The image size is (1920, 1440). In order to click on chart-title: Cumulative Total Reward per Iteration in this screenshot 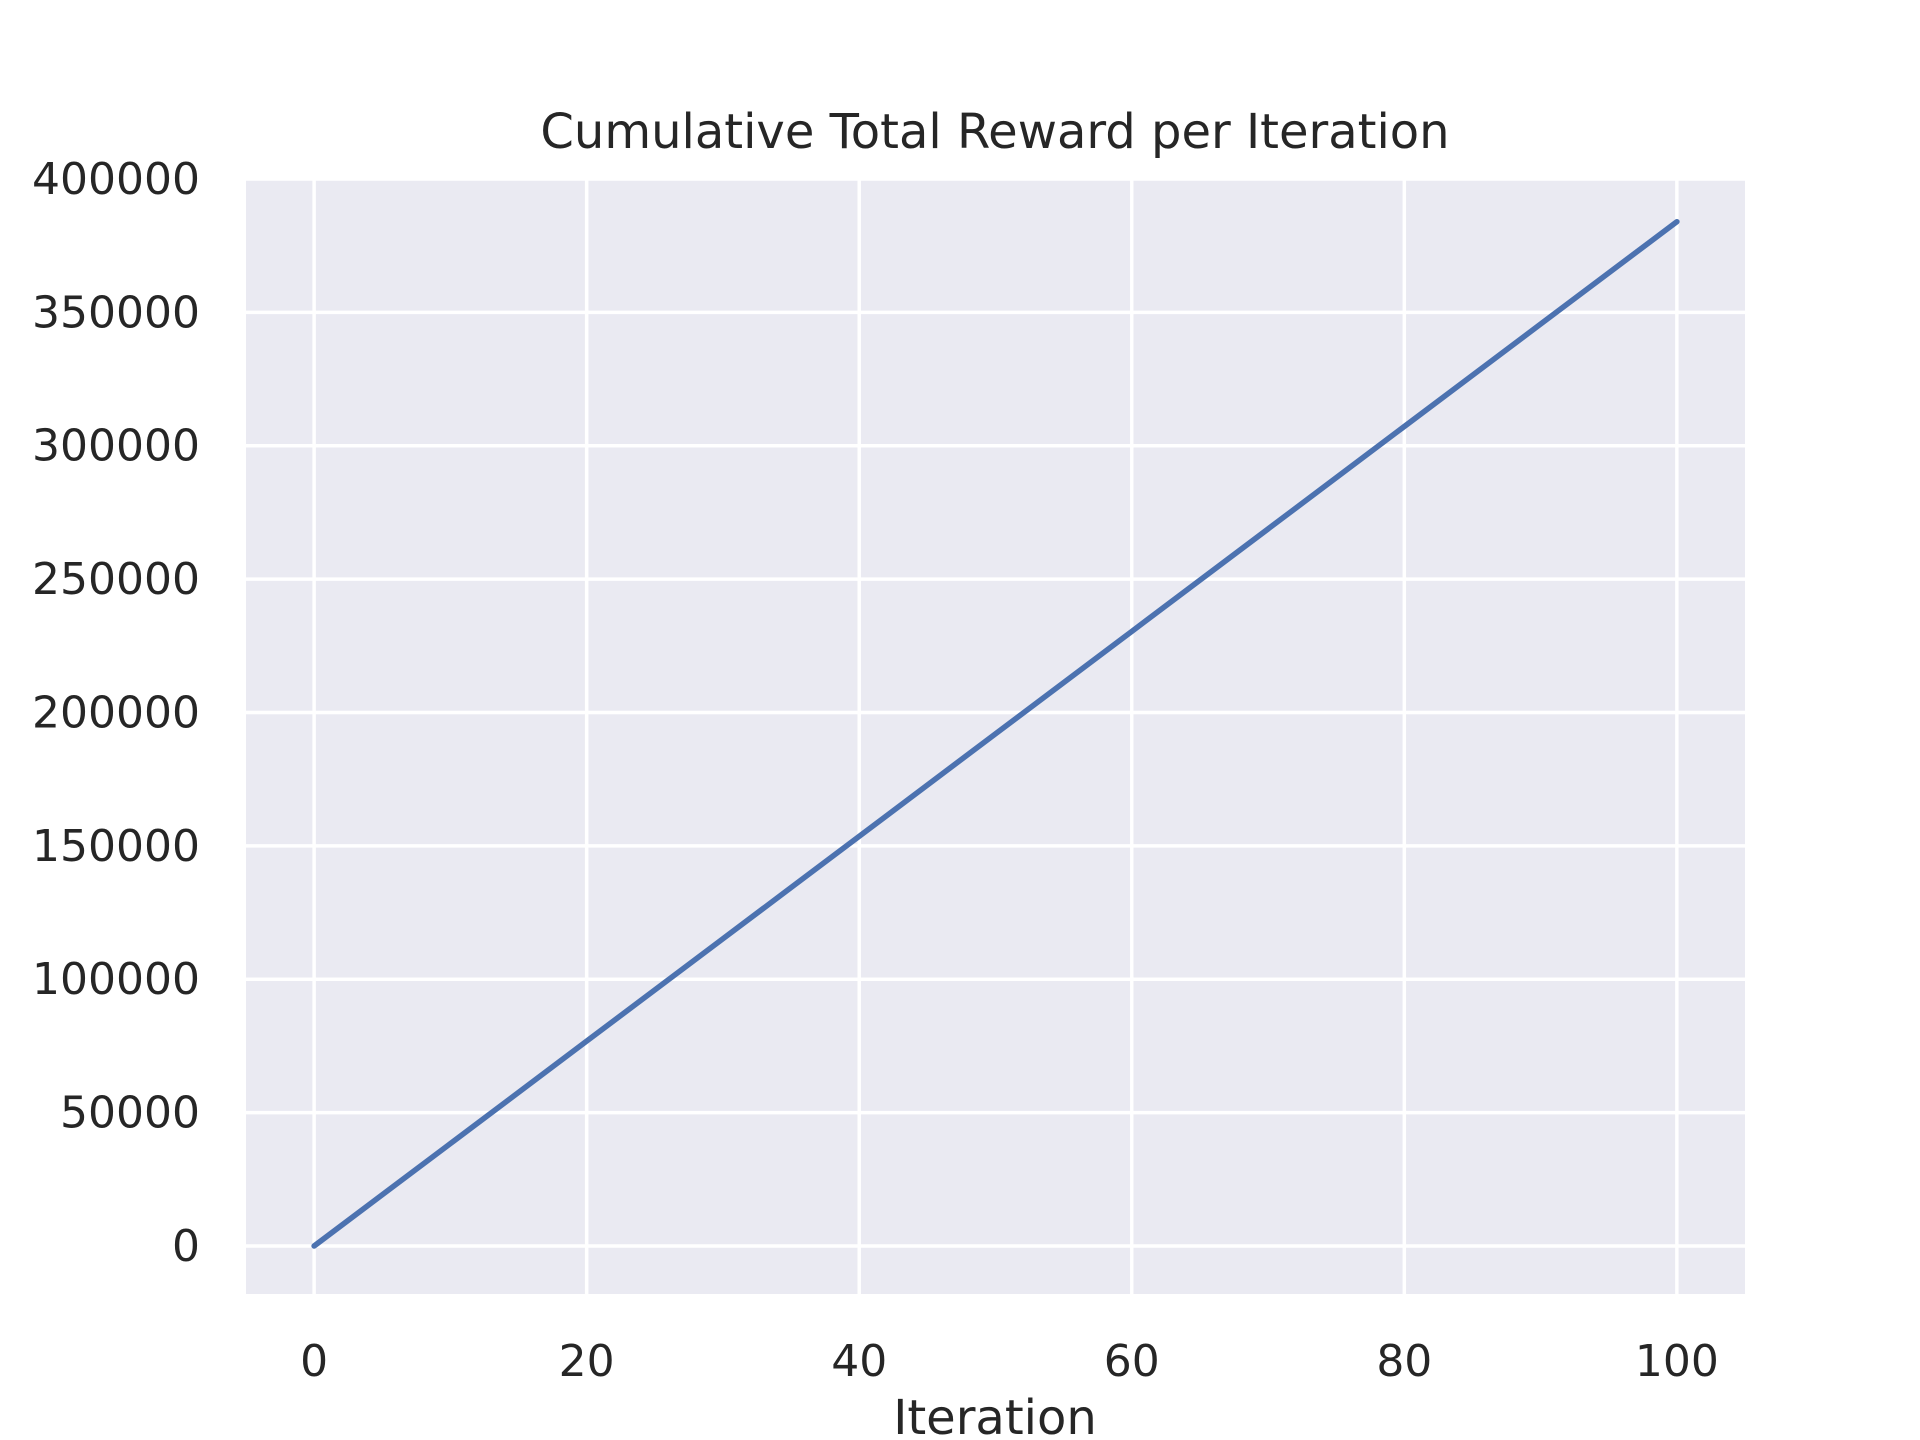, I will do `click(994, 132)`.